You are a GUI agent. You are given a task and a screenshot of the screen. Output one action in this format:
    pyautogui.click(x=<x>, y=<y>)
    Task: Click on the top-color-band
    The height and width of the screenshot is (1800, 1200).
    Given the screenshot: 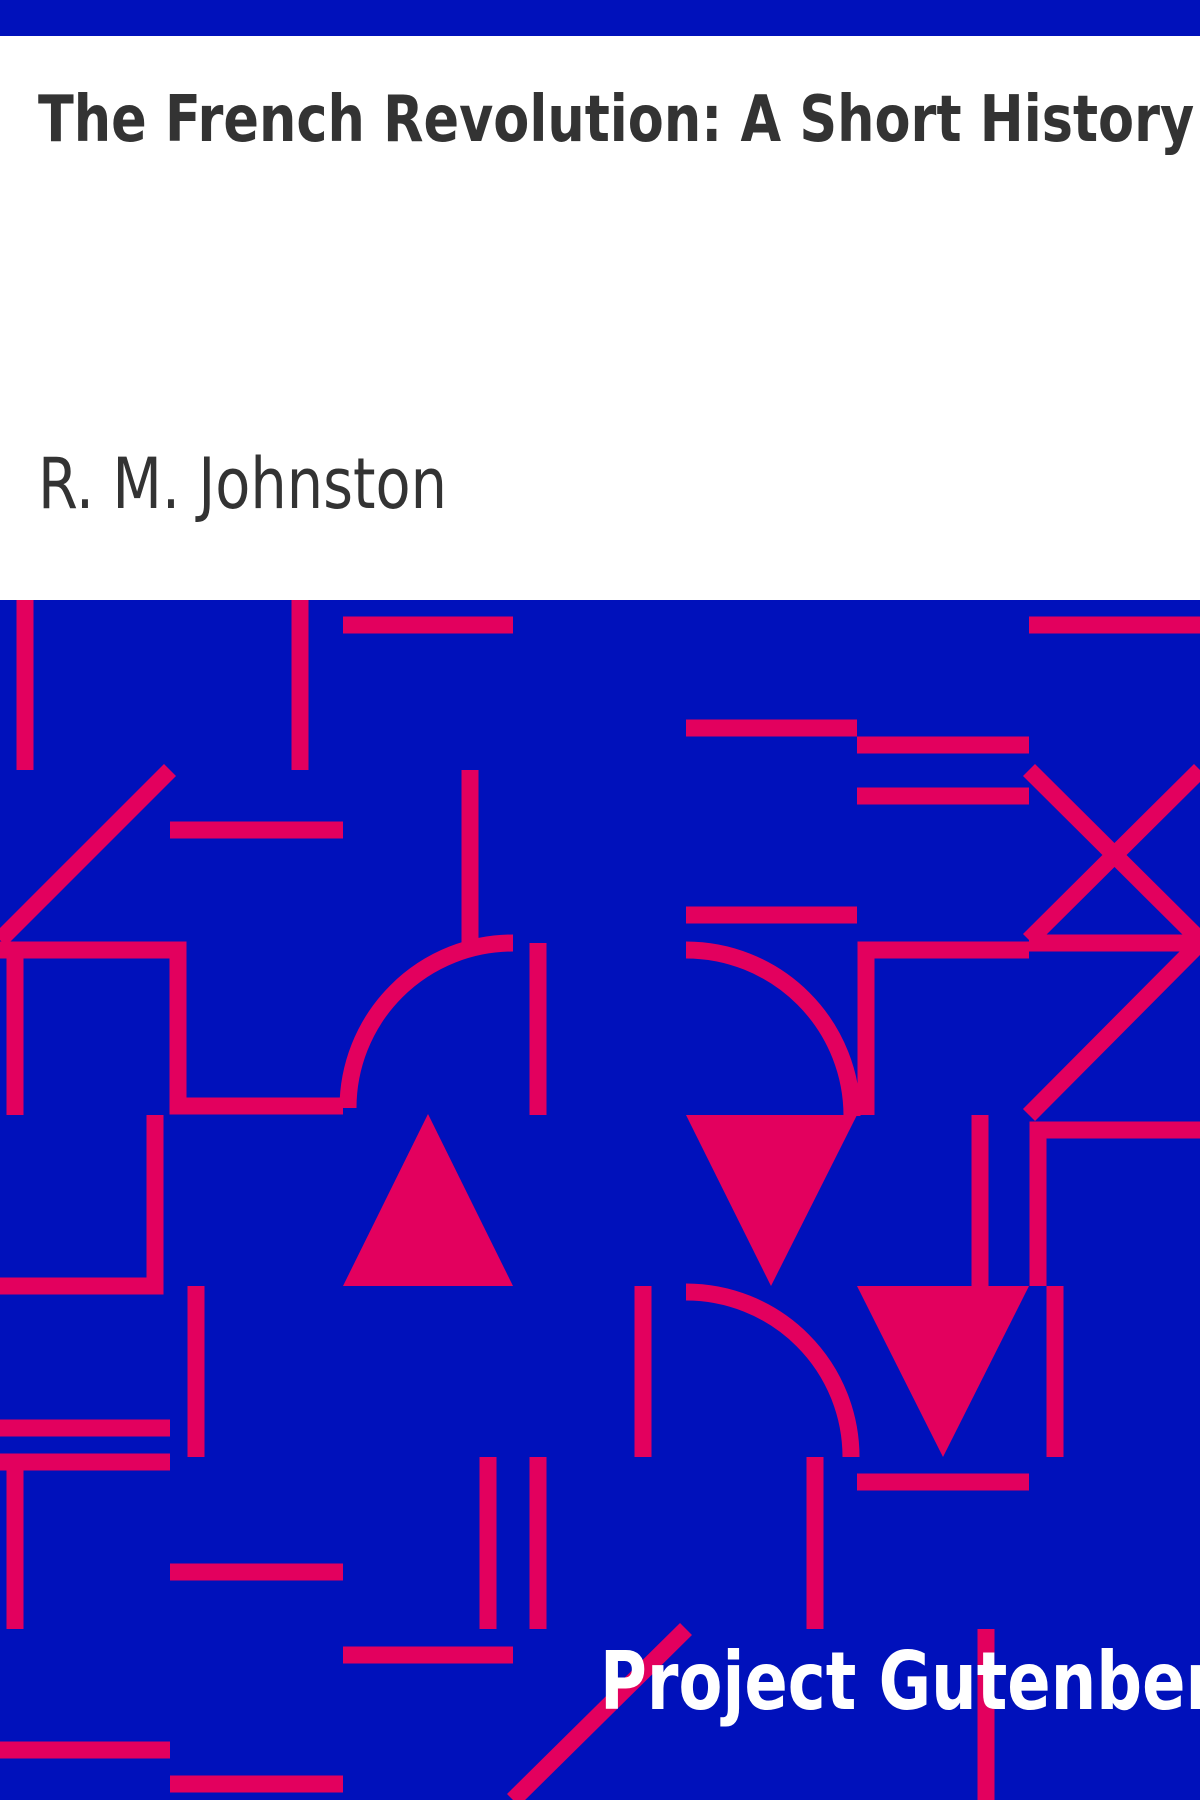 What is the action you would take?
    pyautogui.click(x=600, y=18)
    